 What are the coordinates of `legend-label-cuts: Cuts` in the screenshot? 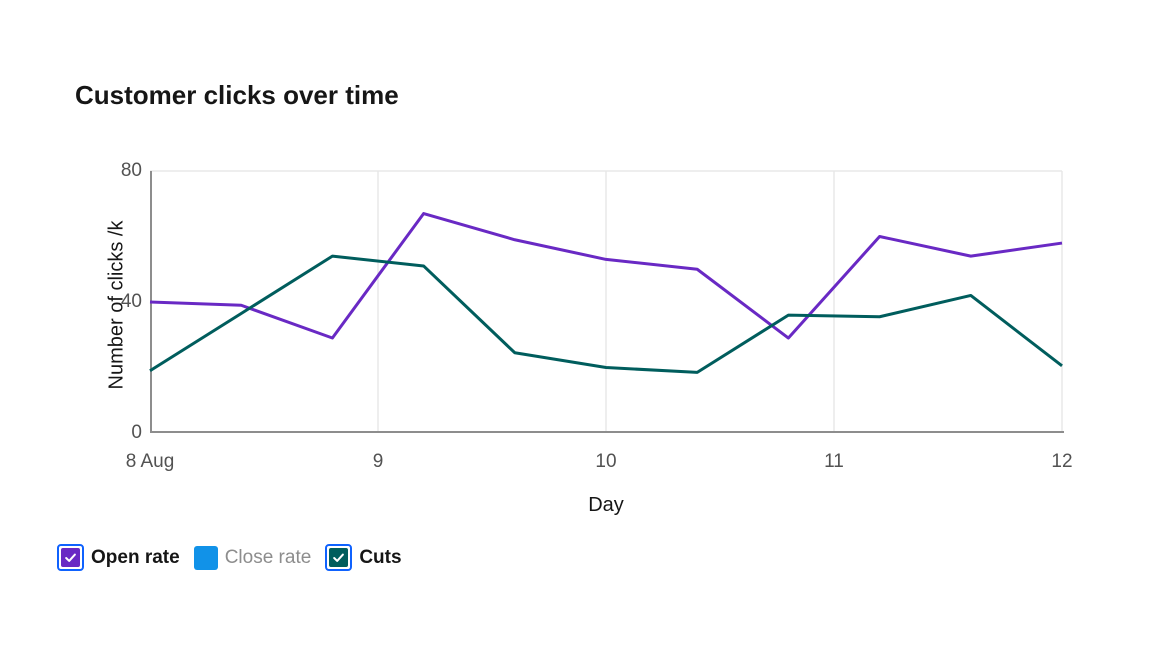 It's located at (380, 557).